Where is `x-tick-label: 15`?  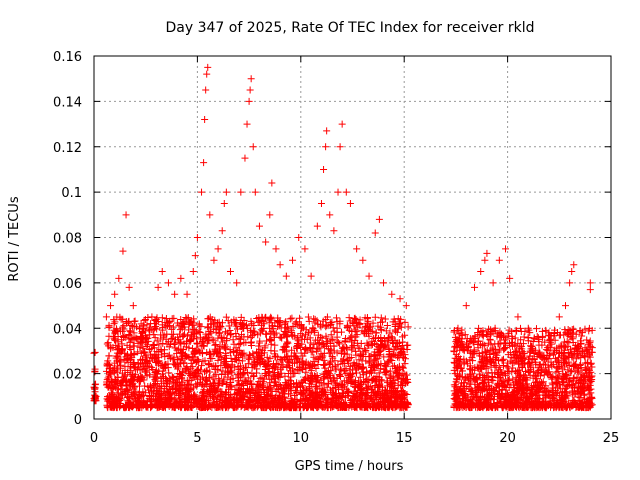 x-tick-label: 15 is located at coordinates (404, 438).